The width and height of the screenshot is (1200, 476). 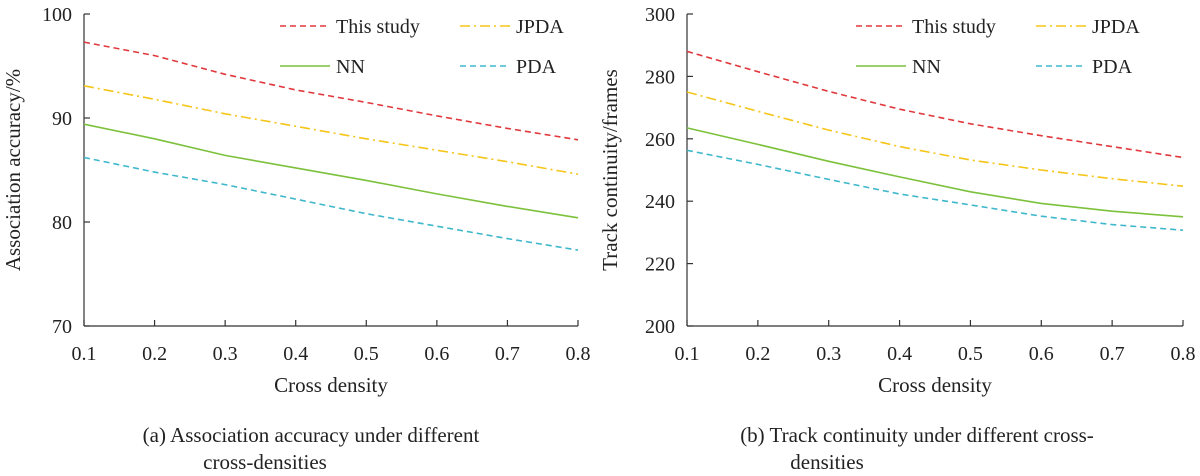 What do you see at coordinates (62, 327) in the screenshot?
I see `y-tick-label: 70` at bounding box center [62, 327].